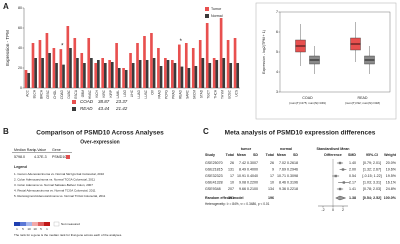 This screenshot has width=400, height=244. I want to click on summary-cell: Random effects model, so click(224, 198).